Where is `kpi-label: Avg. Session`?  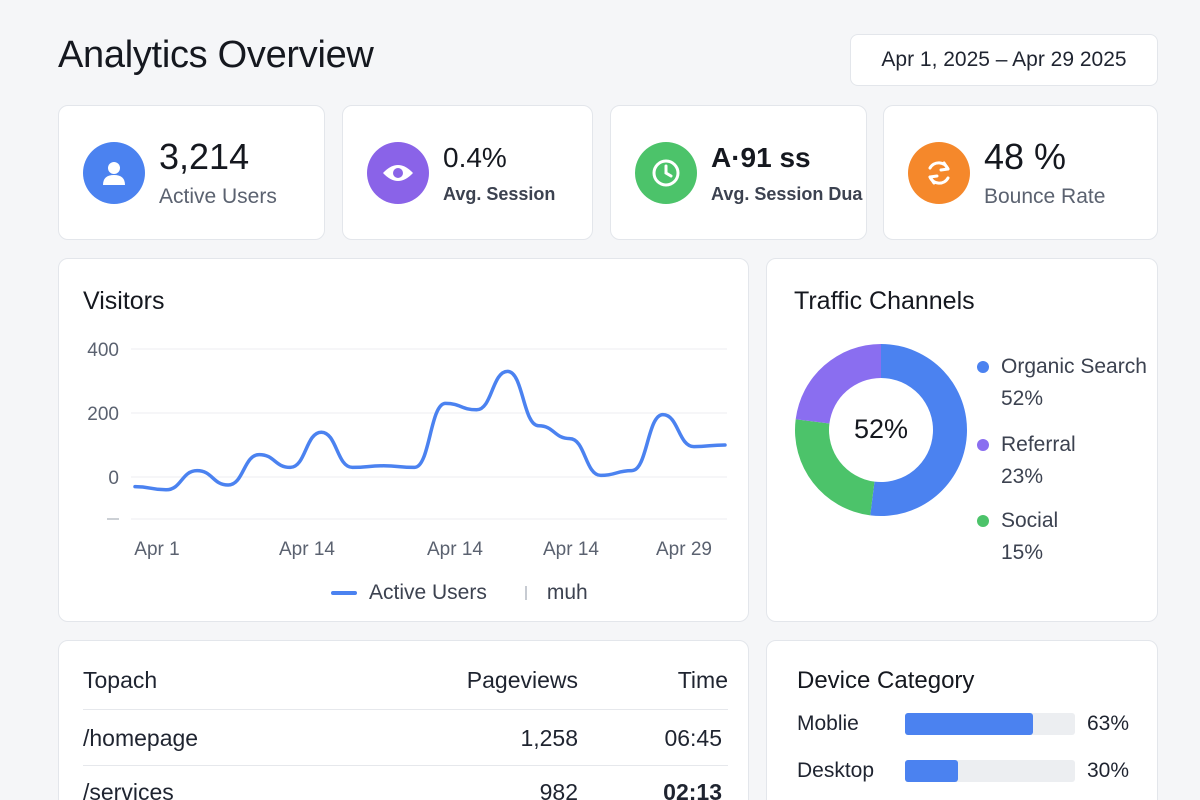
kpi-label: Avg. Session is located at coordinates (499, 194).